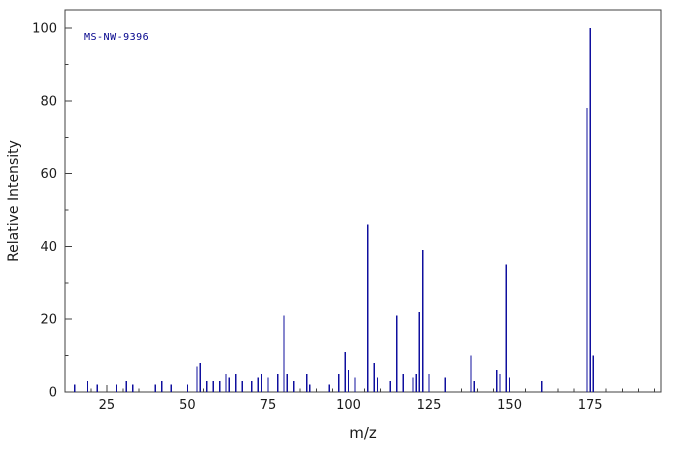  I want to click on x-tick-label: 175, so click(590, 405).